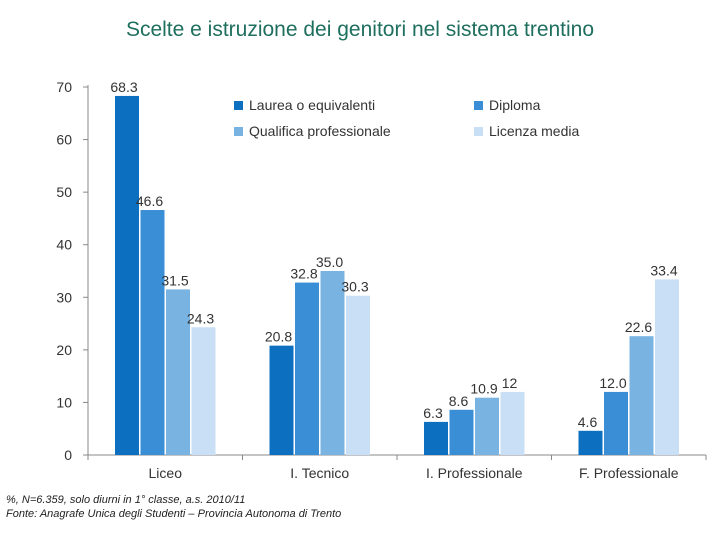 The height and width of the screenshot is (540, 720). What do you see at coordinates (329, 262) in the screenshot?
I see `data-label: 35.0` at bounding box center [329, 262].